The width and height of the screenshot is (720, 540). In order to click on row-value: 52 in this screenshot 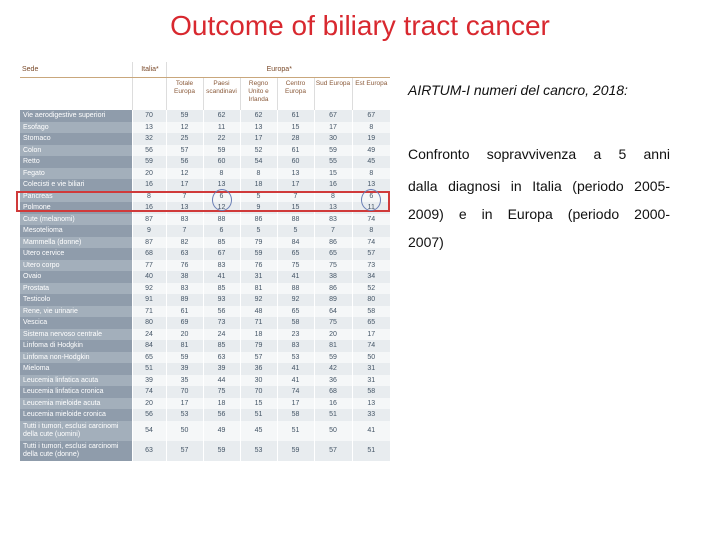, I will do `click(371, 288)`.